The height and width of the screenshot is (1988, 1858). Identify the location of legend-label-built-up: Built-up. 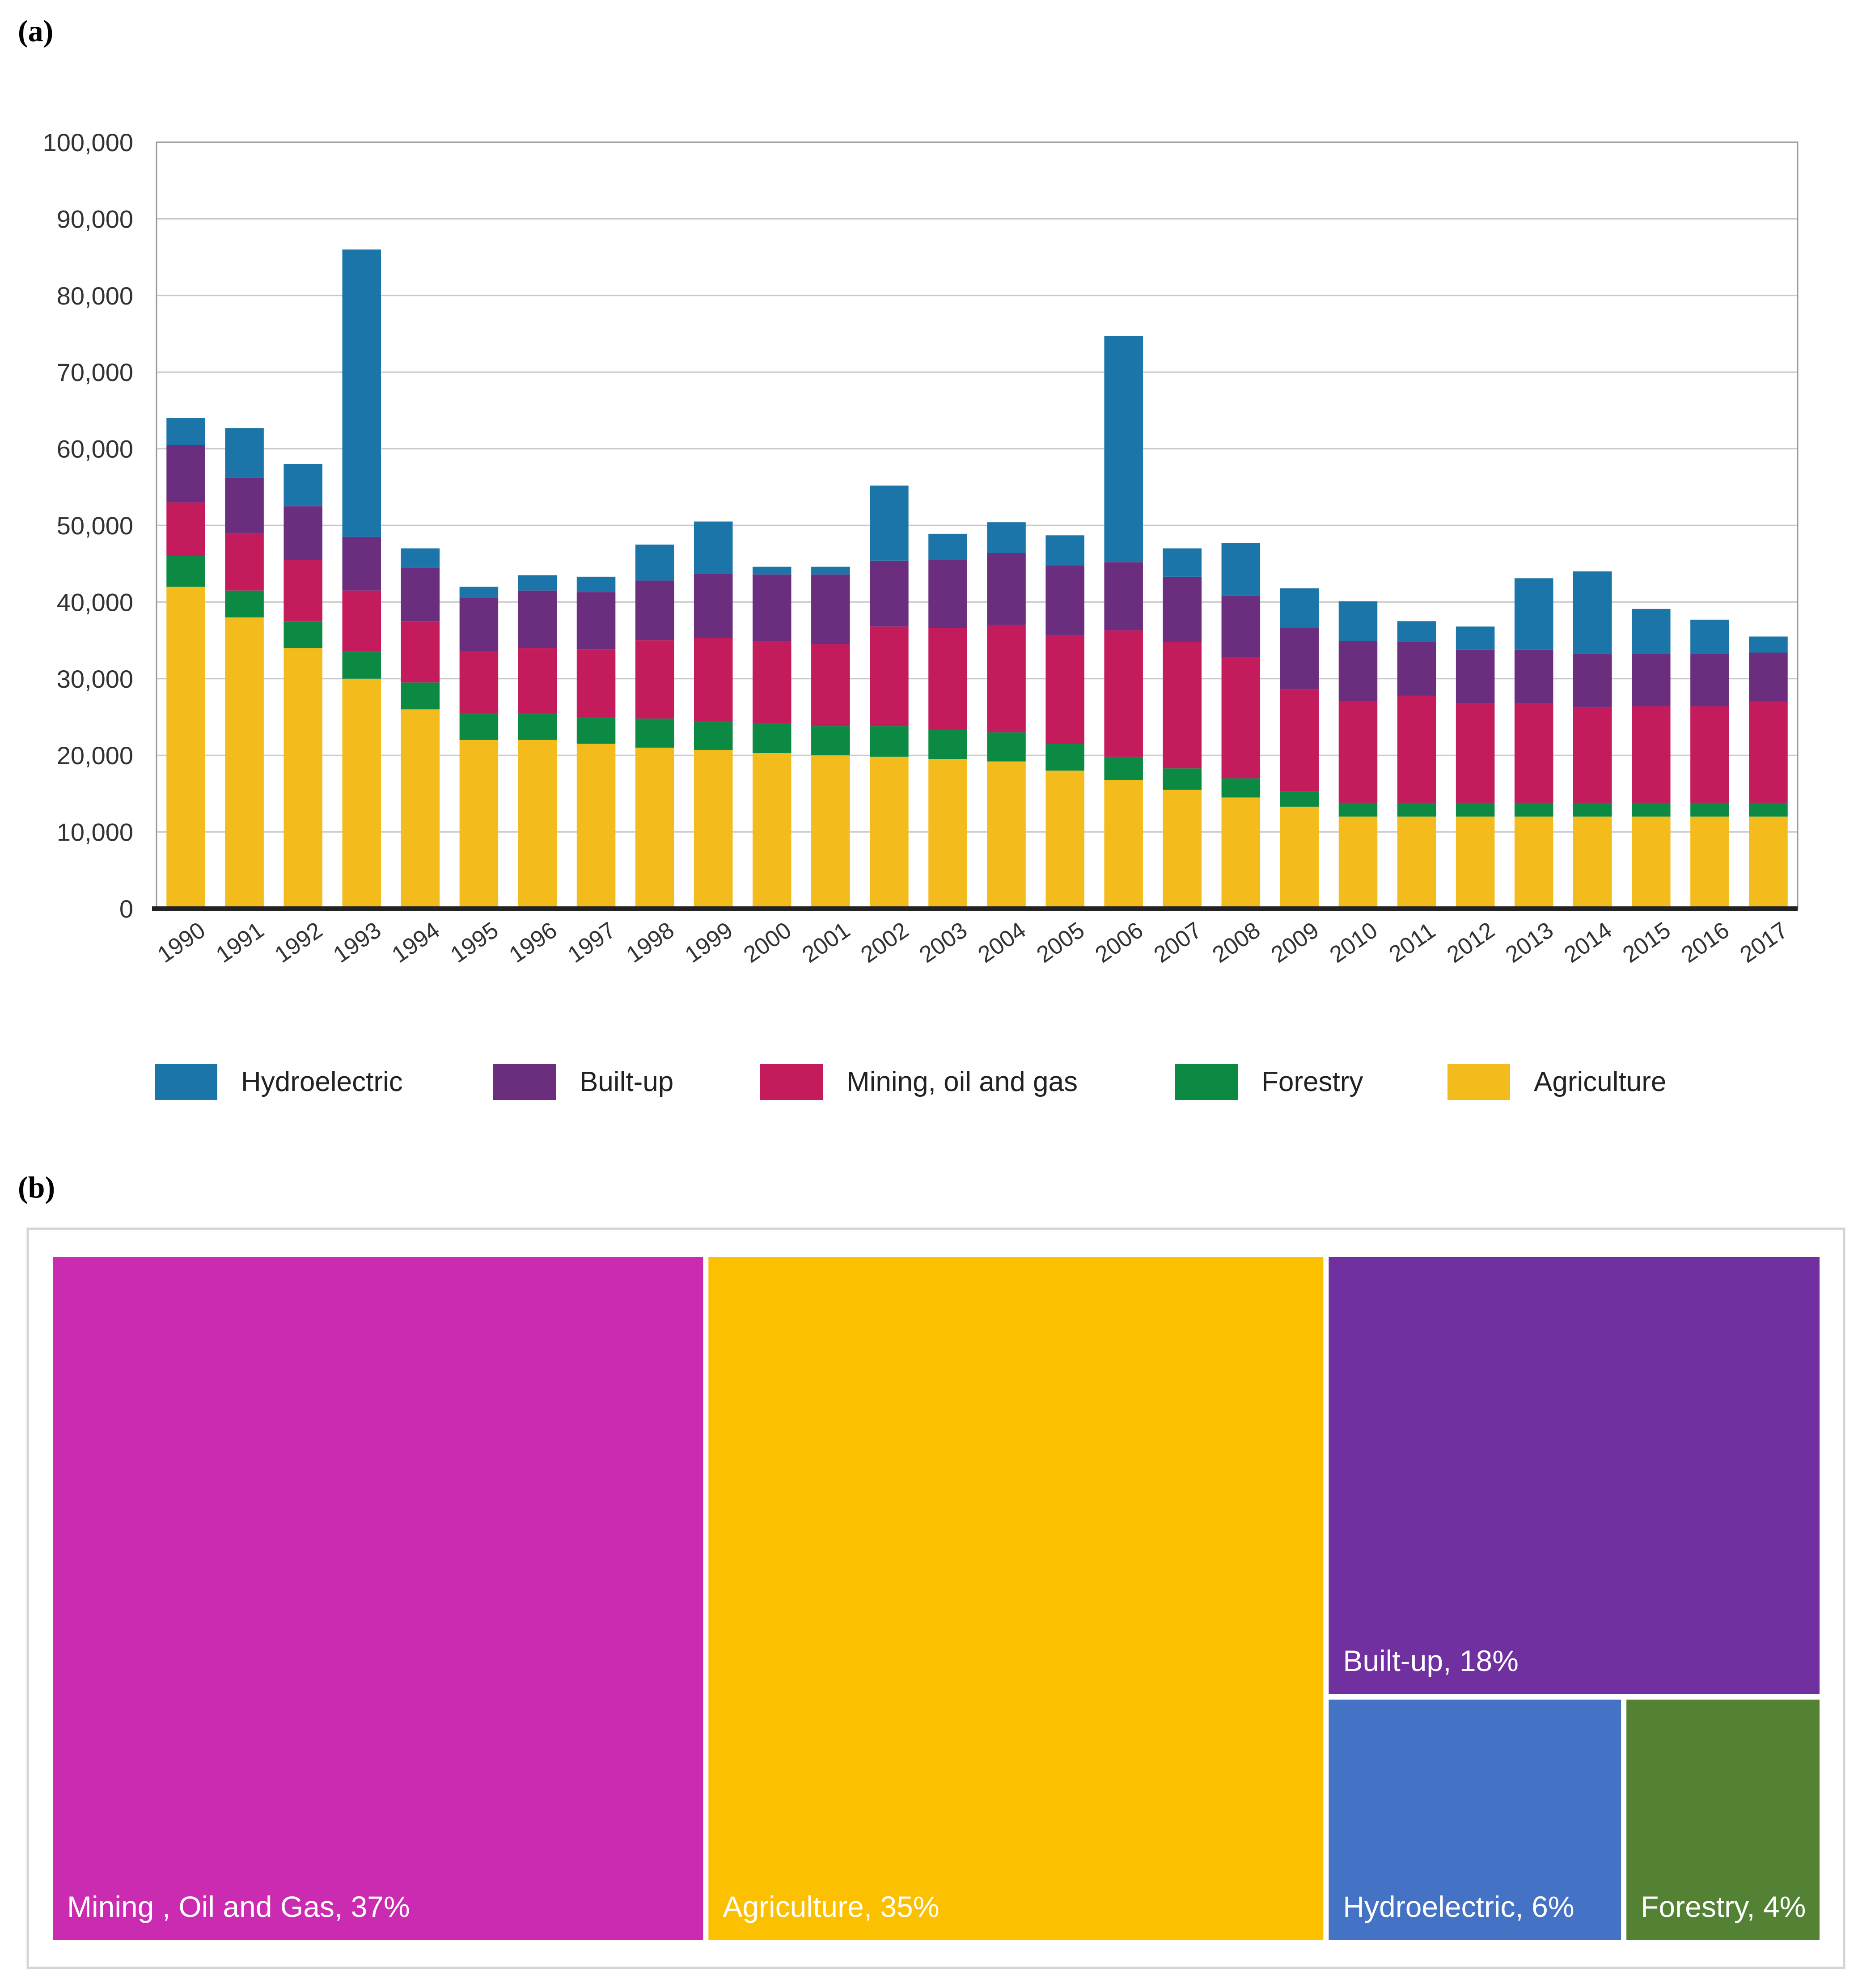
(626, 1081).